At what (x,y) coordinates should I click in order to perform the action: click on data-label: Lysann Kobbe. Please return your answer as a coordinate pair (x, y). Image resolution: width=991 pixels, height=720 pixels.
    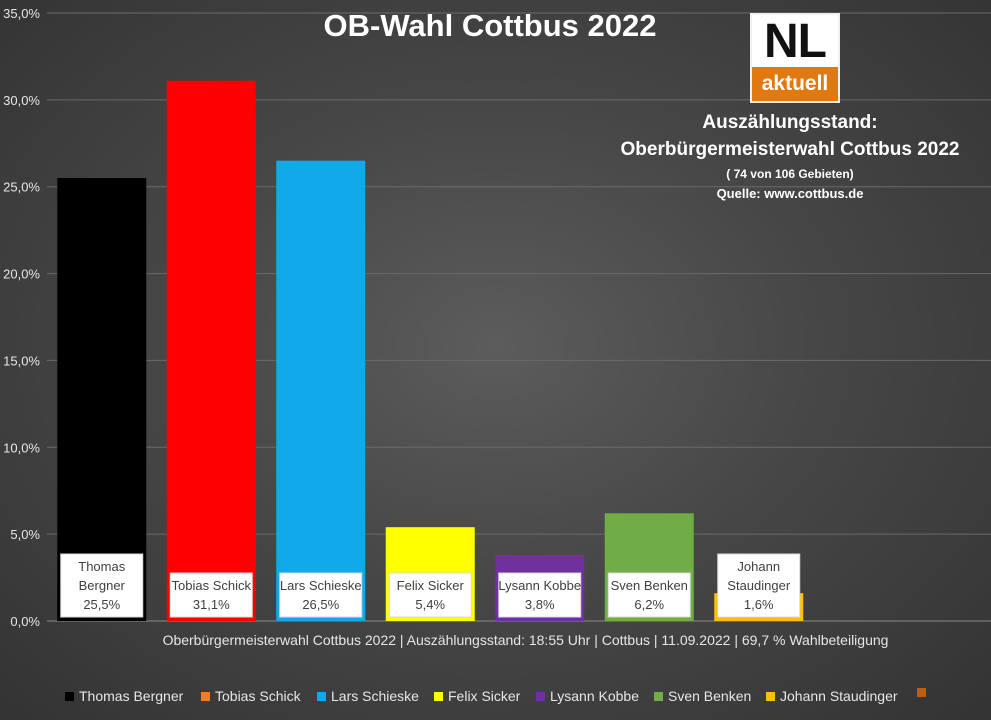
    Looking at the image, I should click on (539, 585).